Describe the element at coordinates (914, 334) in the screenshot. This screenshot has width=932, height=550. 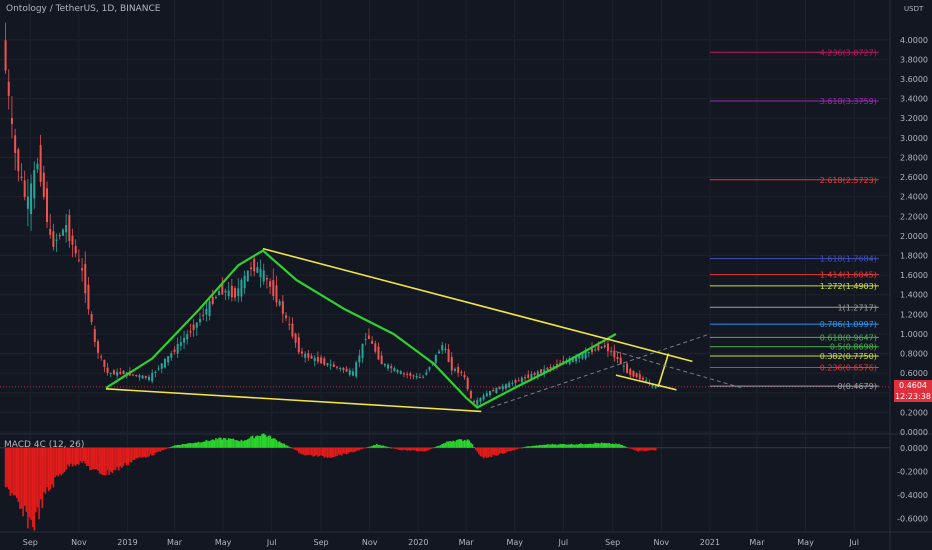
I see `price-tick-label: 1.0000` at that location.